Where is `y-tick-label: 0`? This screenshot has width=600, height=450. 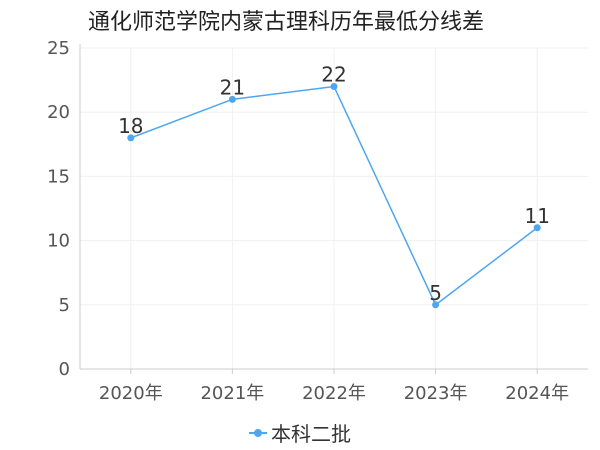 y-tick-label: 0 is located at coordinates (64, 369).